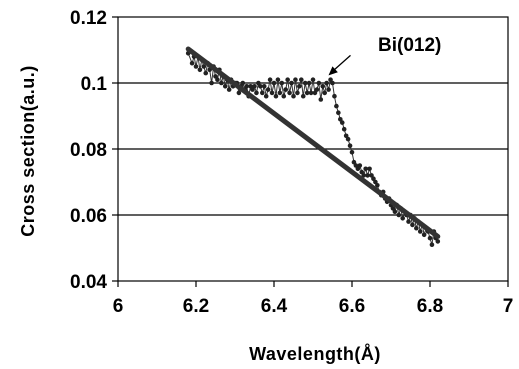  Describe the element at coordinates (333, 71) in the screenshot. I see `annotation-arrowhead` at that location.